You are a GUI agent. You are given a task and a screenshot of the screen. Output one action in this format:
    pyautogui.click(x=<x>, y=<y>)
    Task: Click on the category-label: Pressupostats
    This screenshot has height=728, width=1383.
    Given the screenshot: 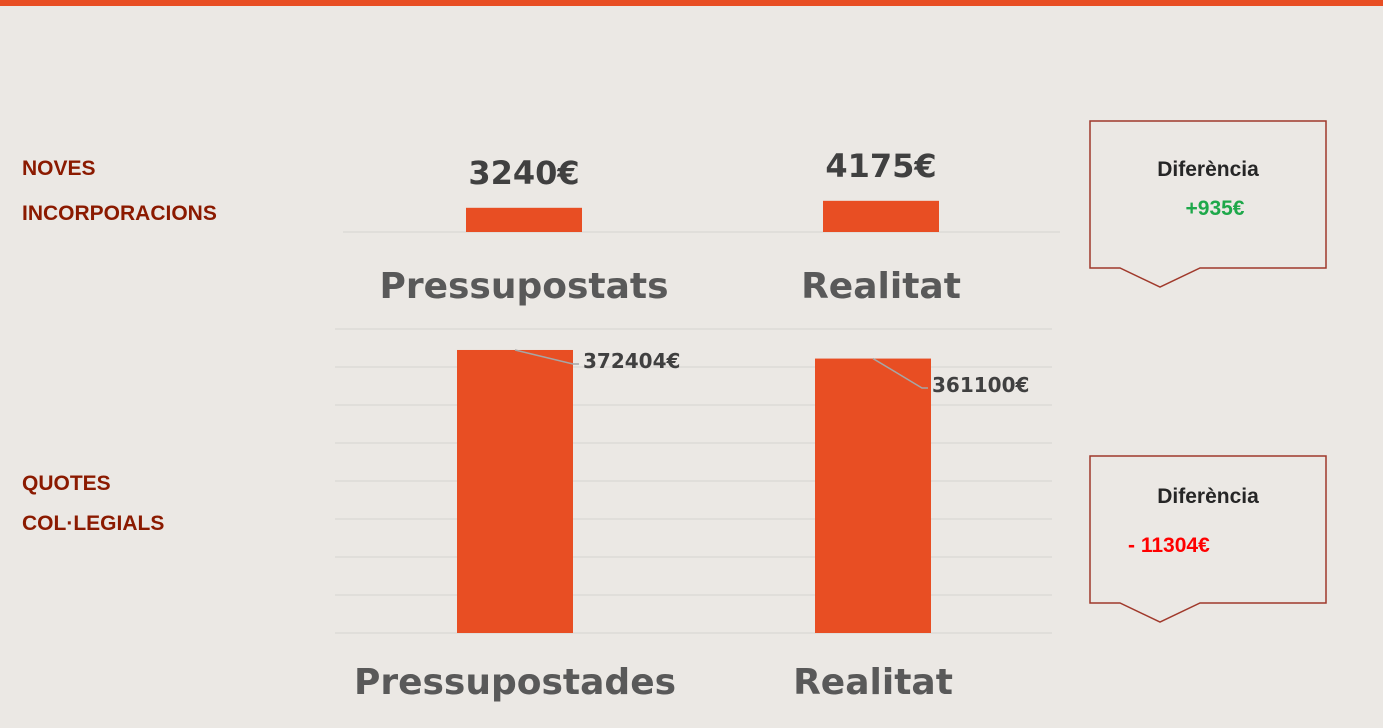 What is the action you would take?
    pyautogui.click(x=523, y=286)
    